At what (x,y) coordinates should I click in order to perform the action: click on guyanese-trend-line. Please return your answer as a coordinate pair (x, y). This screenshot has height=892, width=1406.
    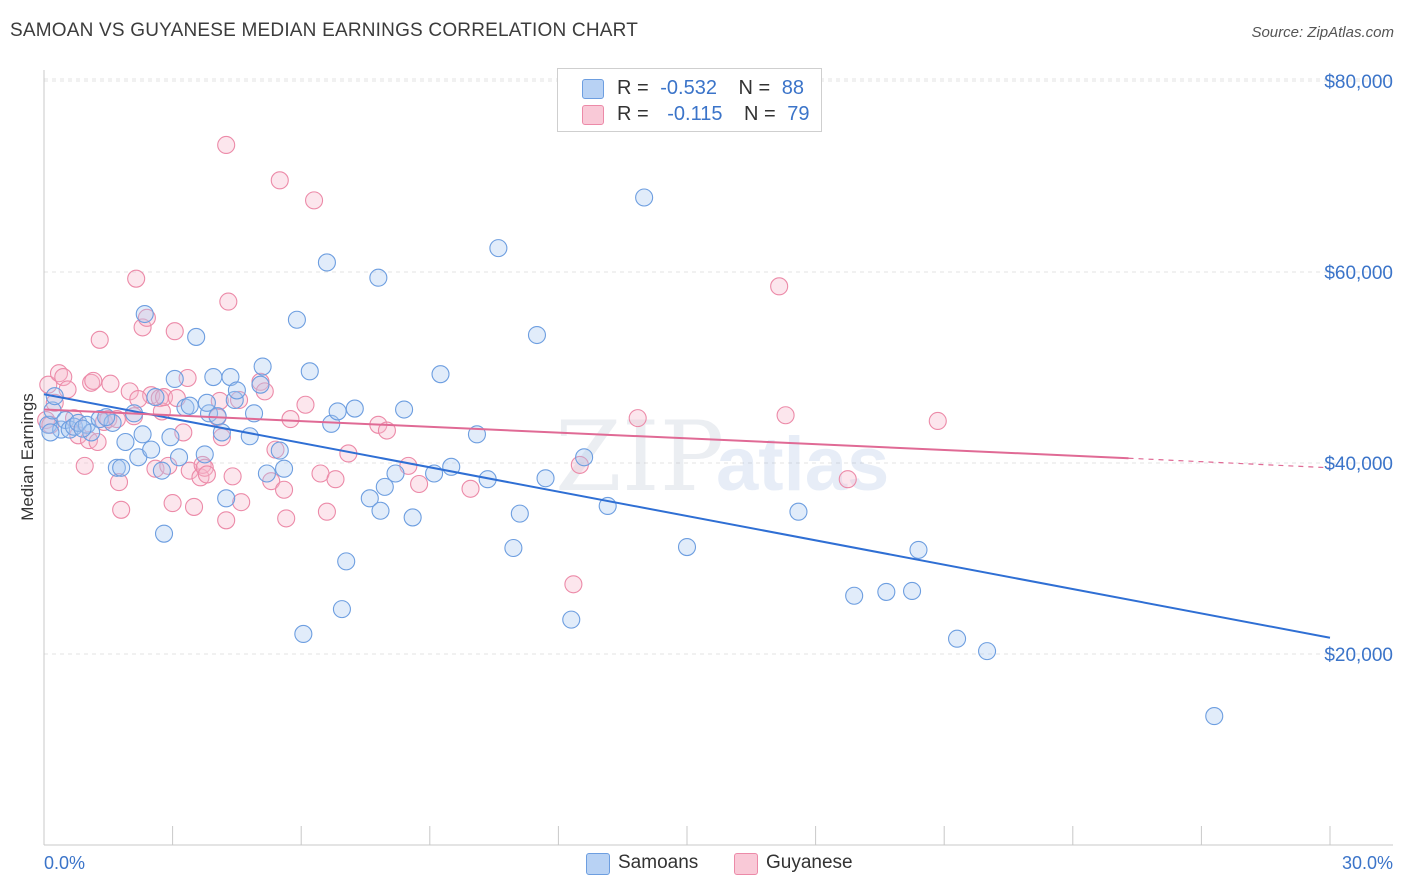
    Looking at the image, I should click on (586, 434).